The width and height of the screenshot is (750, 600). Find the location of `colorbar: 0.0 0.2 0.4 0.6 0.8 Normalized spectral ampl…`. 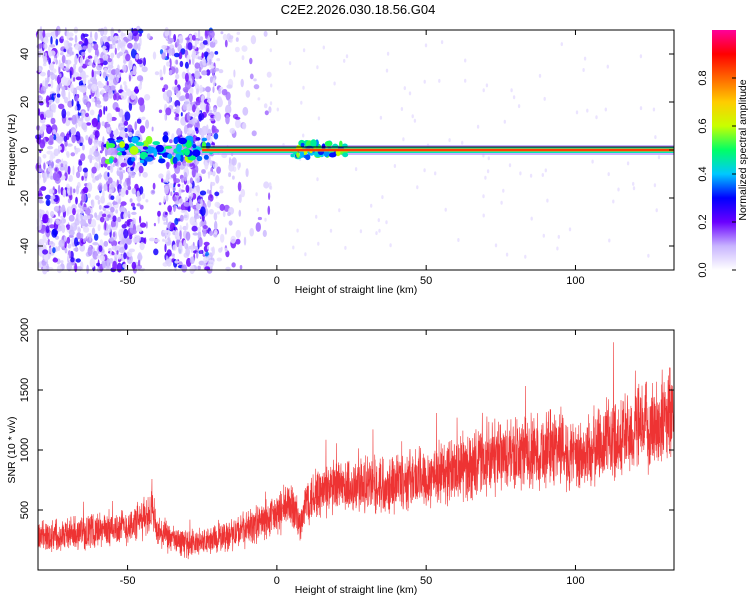

colorbar: 0.0 0.2 0.4 0.6 0.8 Normalized spectral ampl… is located at coordinates (723, 154).